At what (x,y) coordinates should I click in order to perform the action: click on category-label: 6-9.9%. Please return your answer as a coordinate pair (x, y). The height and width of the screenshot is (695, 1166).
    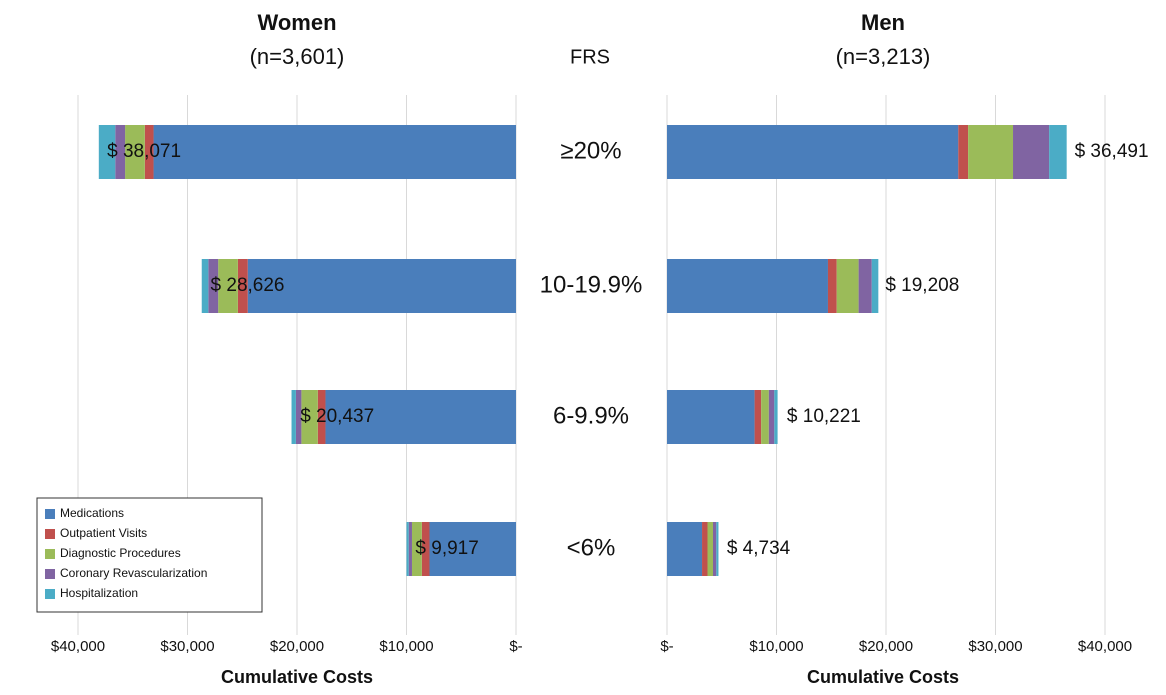
    Looking at the image, I should click on (591, 415).